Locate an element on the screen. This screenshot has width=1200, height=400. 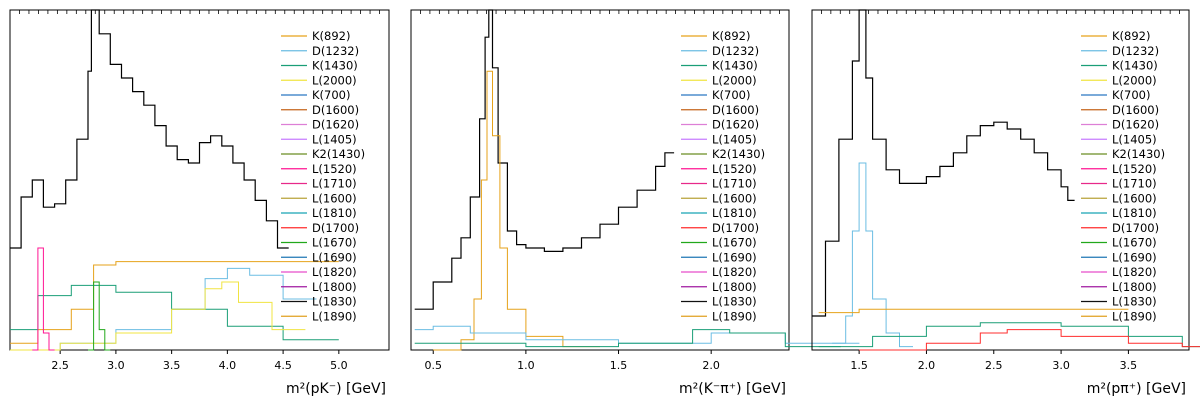
x-tick-label: 4.0 is located at coordinates (228, 365).